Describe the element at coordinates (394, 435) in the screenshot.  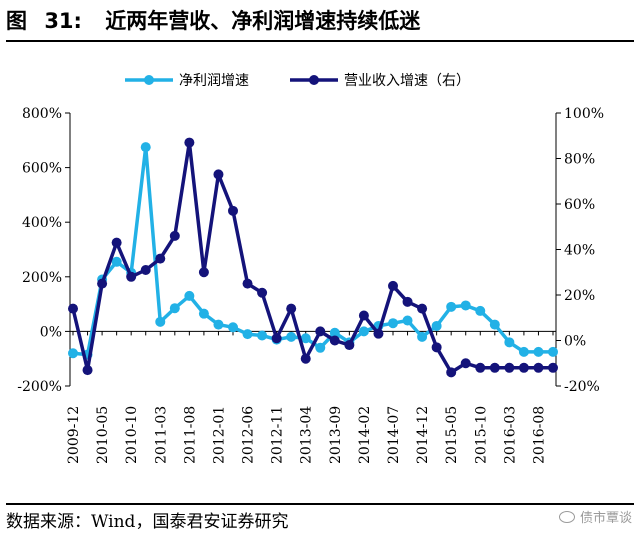
I see `x-tick-label: 2014-07` at that location.